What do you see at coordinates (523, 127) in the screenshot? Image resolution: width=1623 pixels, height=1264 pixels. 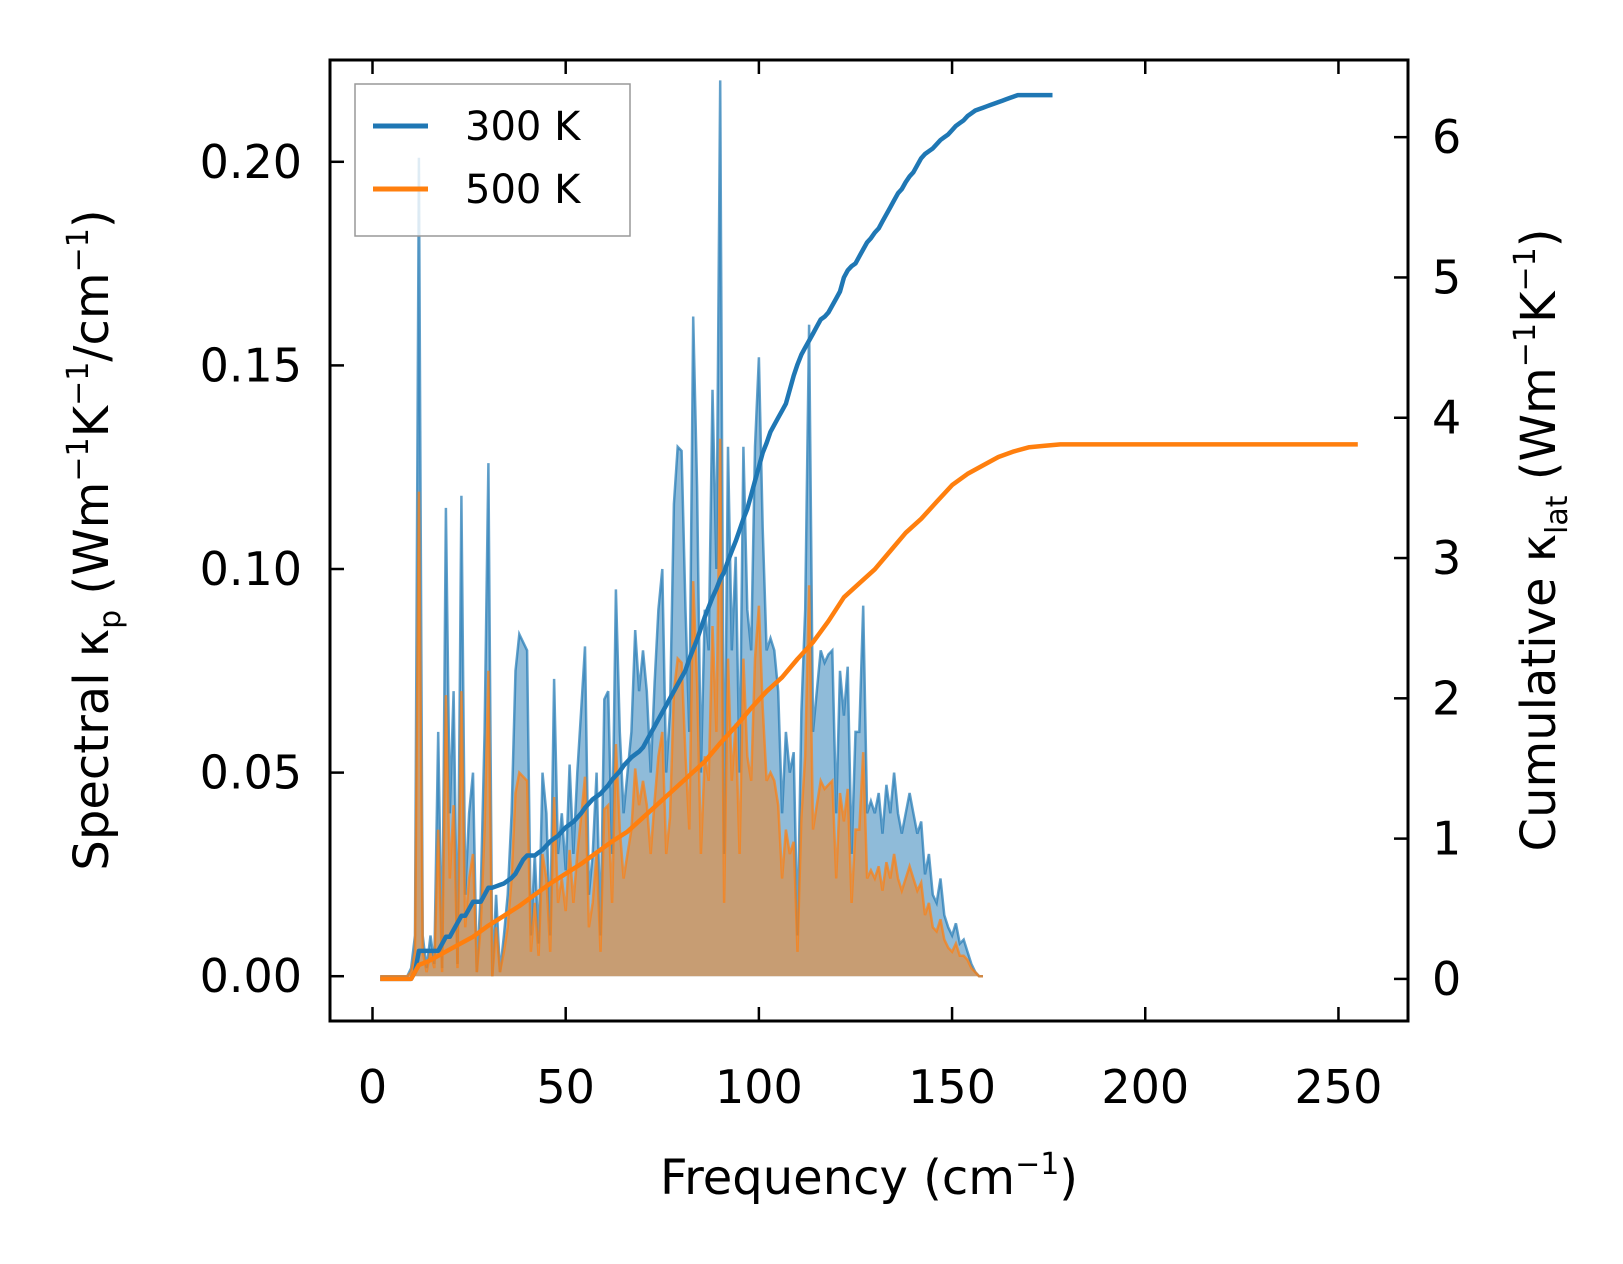 I see `legend-label-300k: 300 K` at bounding box center [523, 127].